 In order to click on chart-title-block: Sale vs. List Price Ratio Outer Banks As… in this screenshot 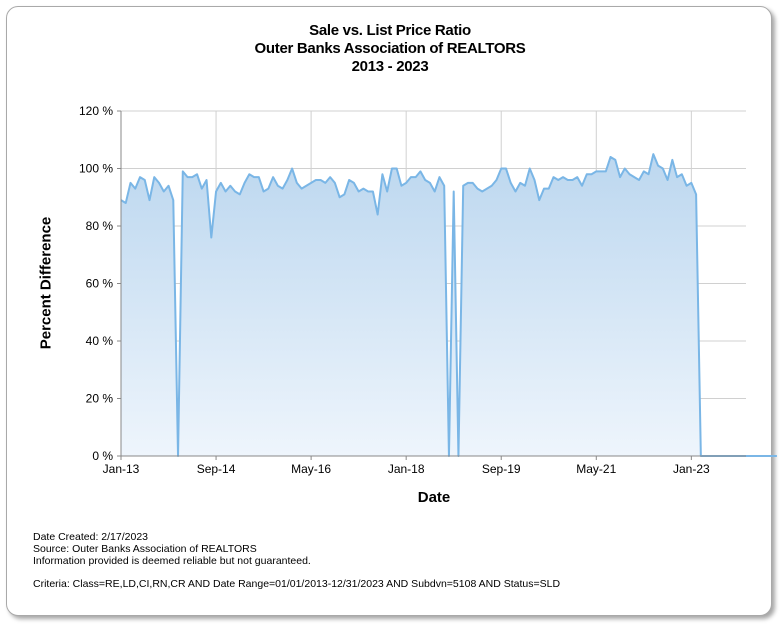, I will do `click(390, 49)`.